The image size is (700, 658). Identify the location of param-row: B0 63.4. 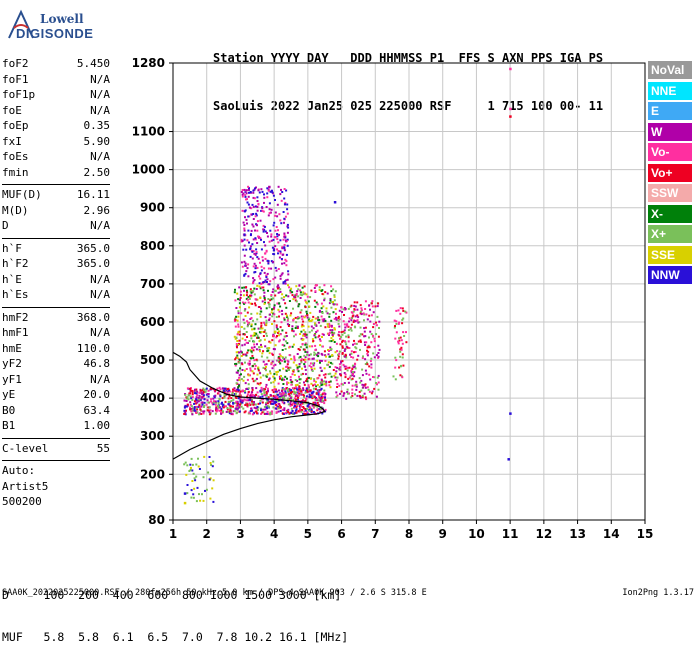
(56, 412).